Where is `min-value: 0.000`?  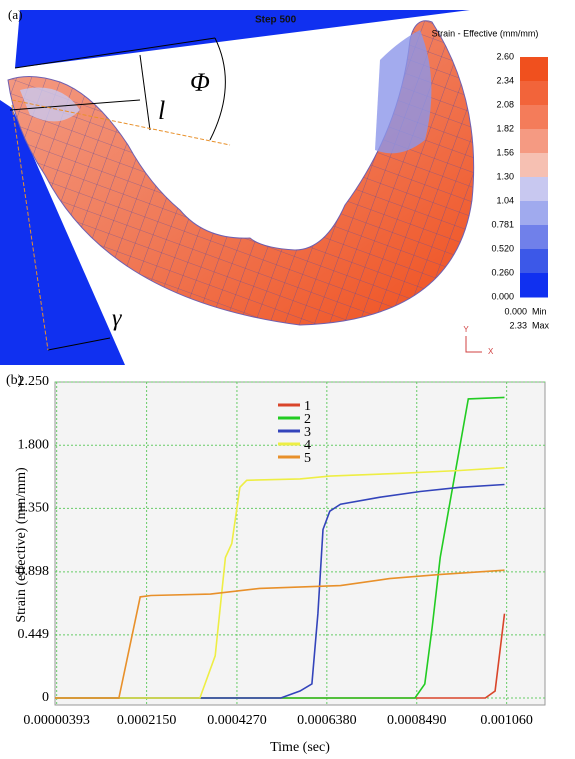 min-value: 0.000 is located at coordinates (515, 311).